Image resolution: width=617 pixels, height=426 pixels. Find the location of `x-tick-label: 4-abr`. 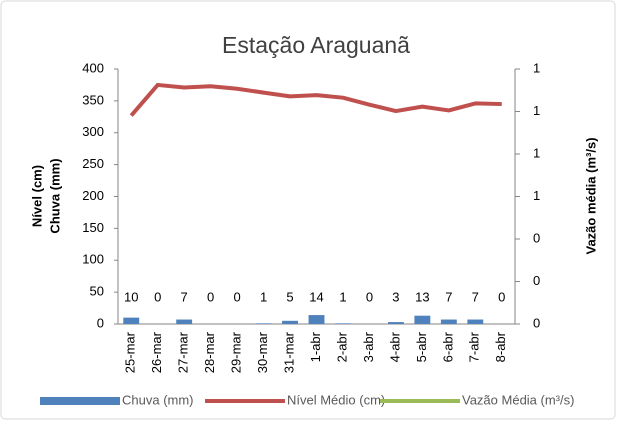

x-tick-label: 4-abr is located at coordinates (394, 346).